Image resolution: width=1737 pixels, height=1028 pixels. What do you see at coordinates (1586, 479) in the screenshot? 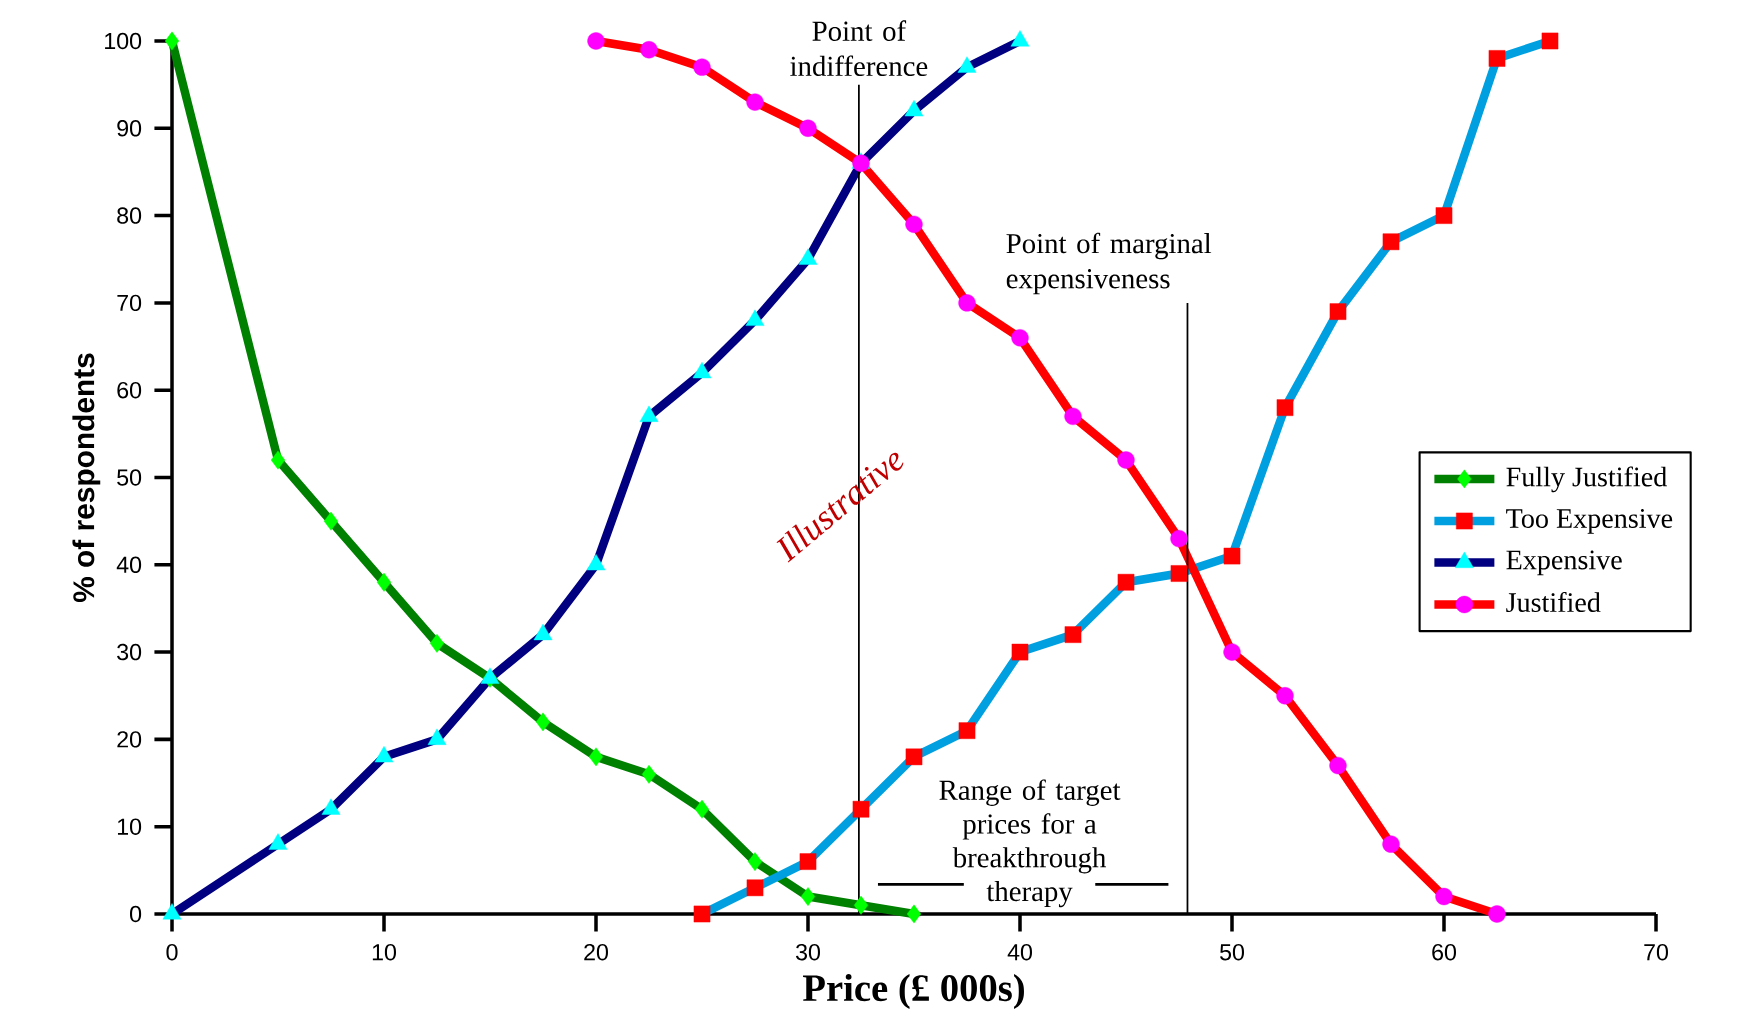
I see `legend-label: Fully Justified` at bounding box center [1586, 479].